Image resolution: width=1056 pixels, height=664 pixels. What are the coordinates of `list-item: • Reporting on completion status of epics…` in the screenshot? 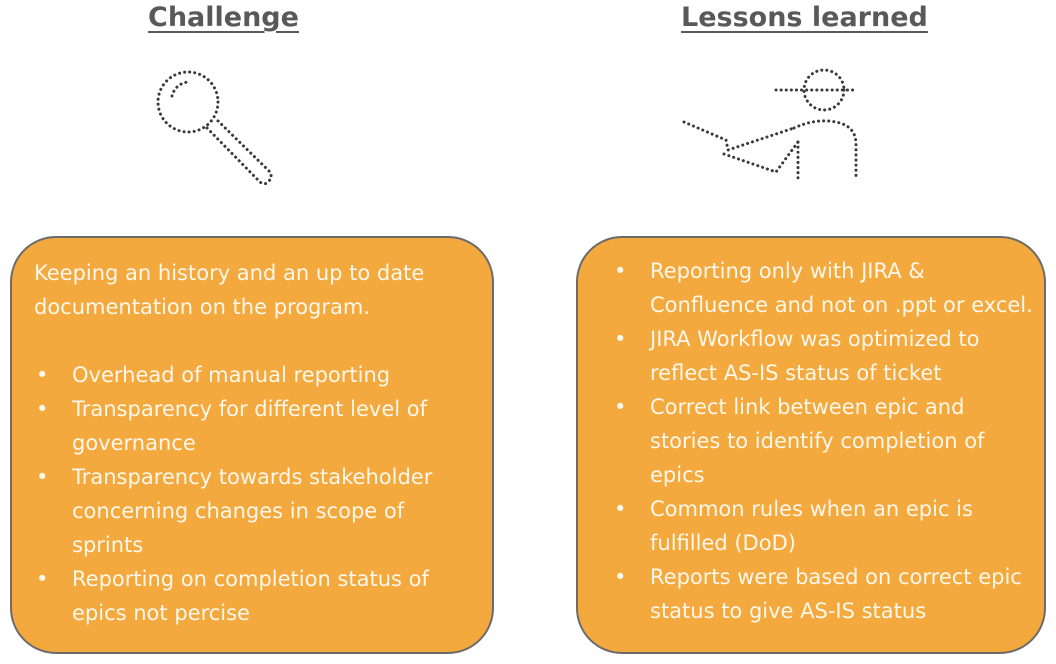 It's located at (252, 596).